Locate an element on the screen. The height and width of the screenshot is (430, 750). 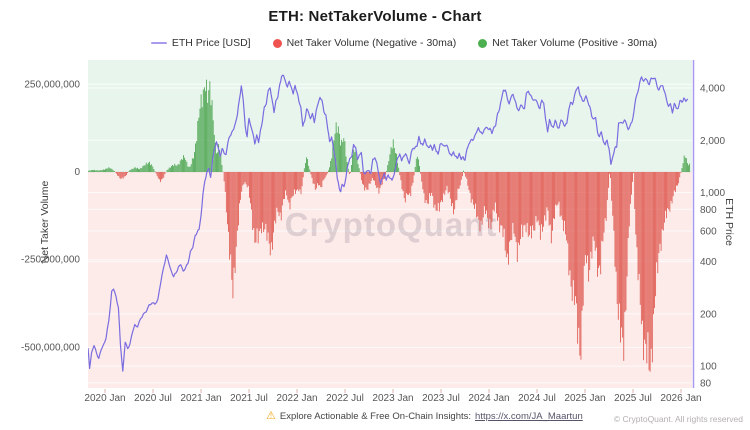
footer-link: https://x.com/JA_Maartun is located at coordinates (529, 416).